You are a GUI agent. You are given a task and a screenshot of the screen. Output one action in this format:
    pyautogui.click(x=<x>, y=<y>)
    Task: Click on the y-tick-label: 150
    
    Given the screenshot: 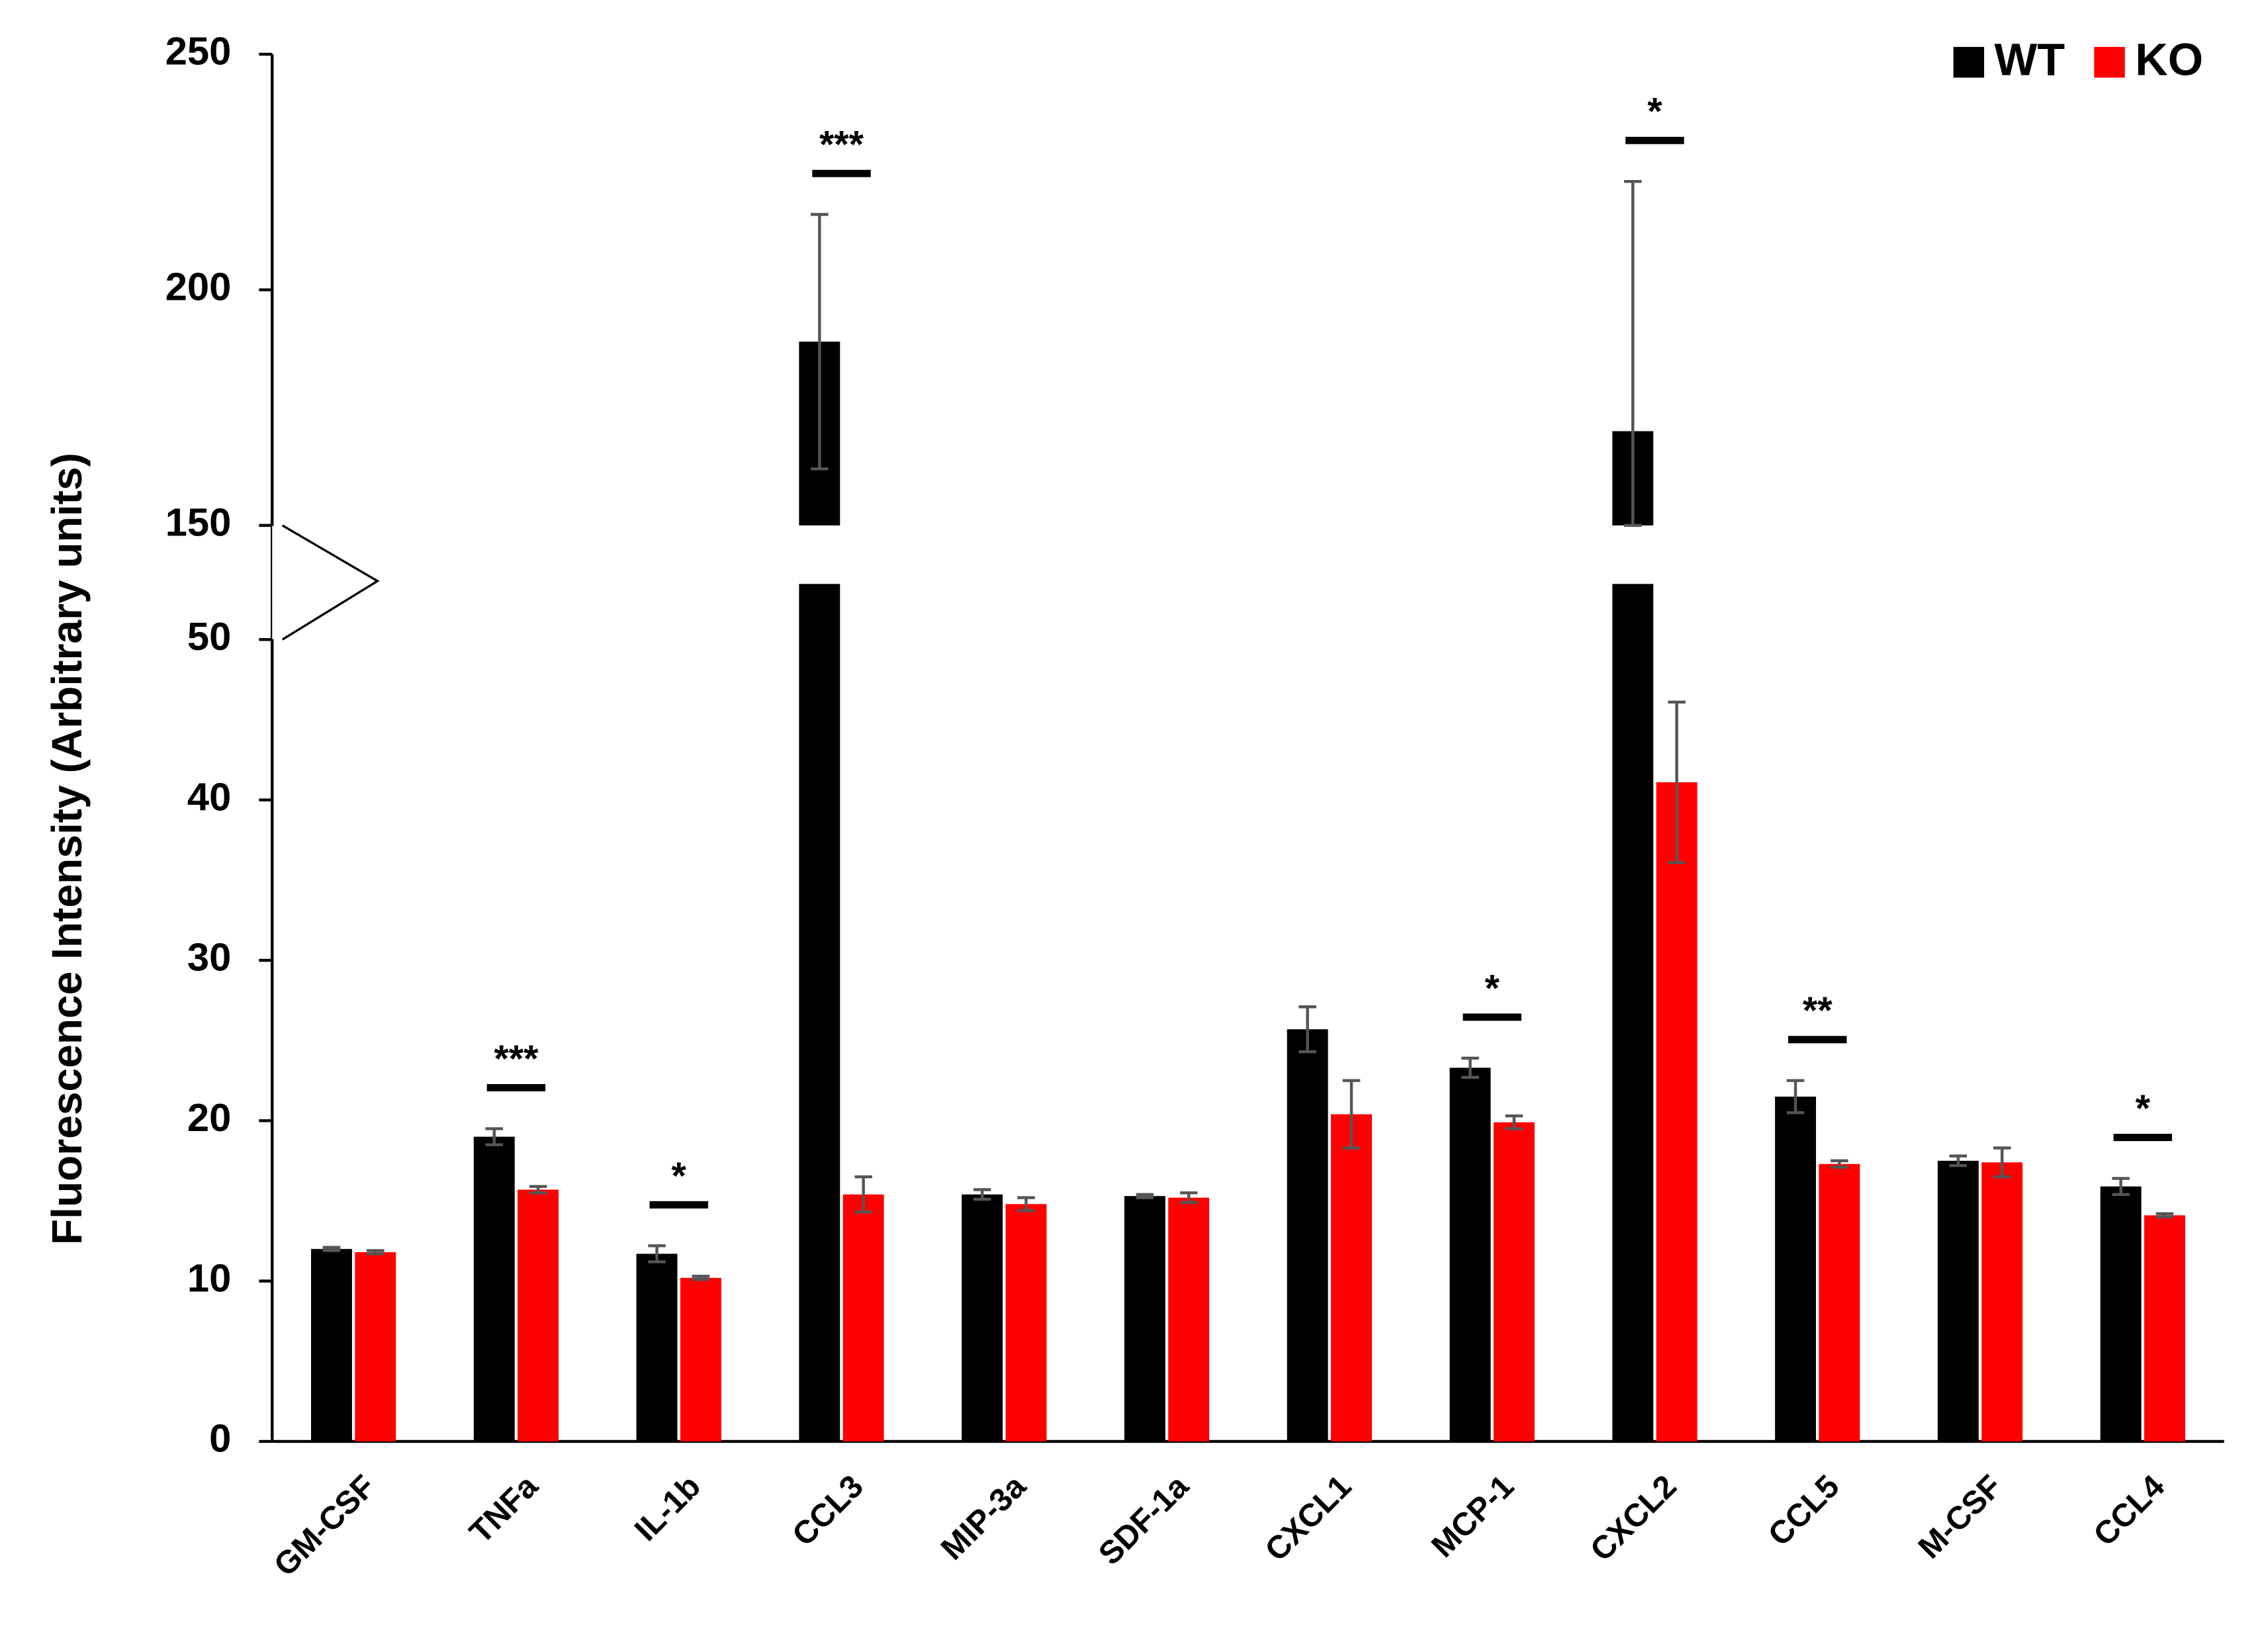 What is the action you would take?
    pyautogui.click(x=198, y=522)
    